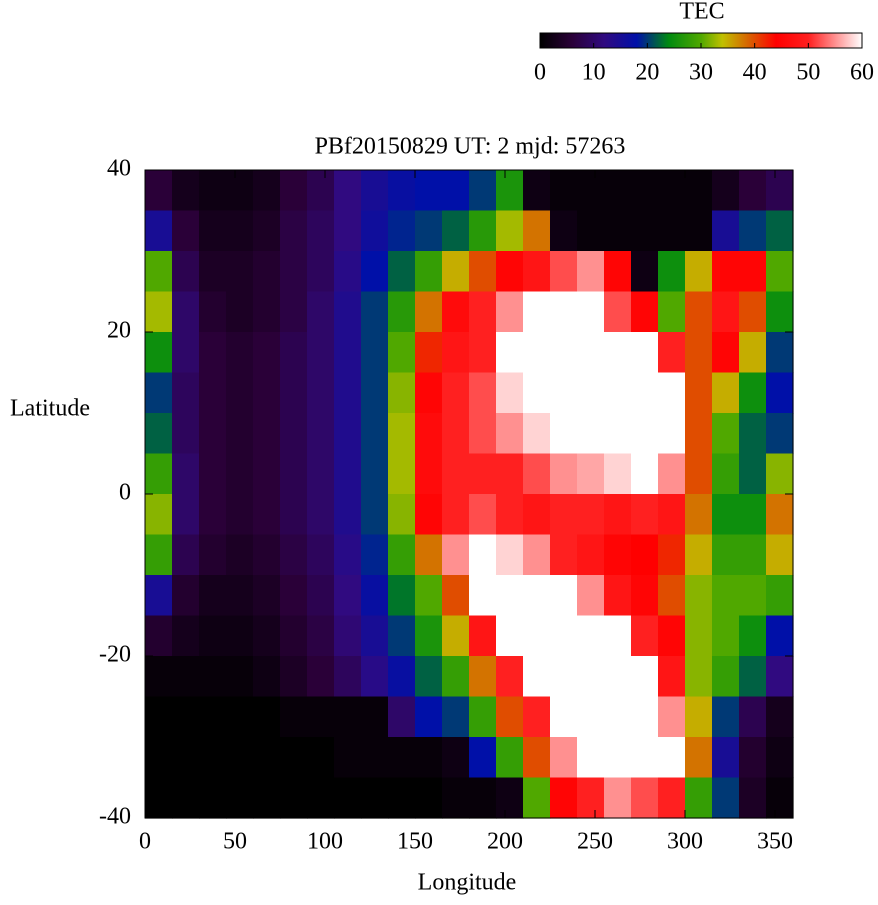 The image size is (878, 905). What do you see at coordinates (647, 73) in the screenshot?
I see `colorbar-tick-label: 20` at bounding box center [647, 73].